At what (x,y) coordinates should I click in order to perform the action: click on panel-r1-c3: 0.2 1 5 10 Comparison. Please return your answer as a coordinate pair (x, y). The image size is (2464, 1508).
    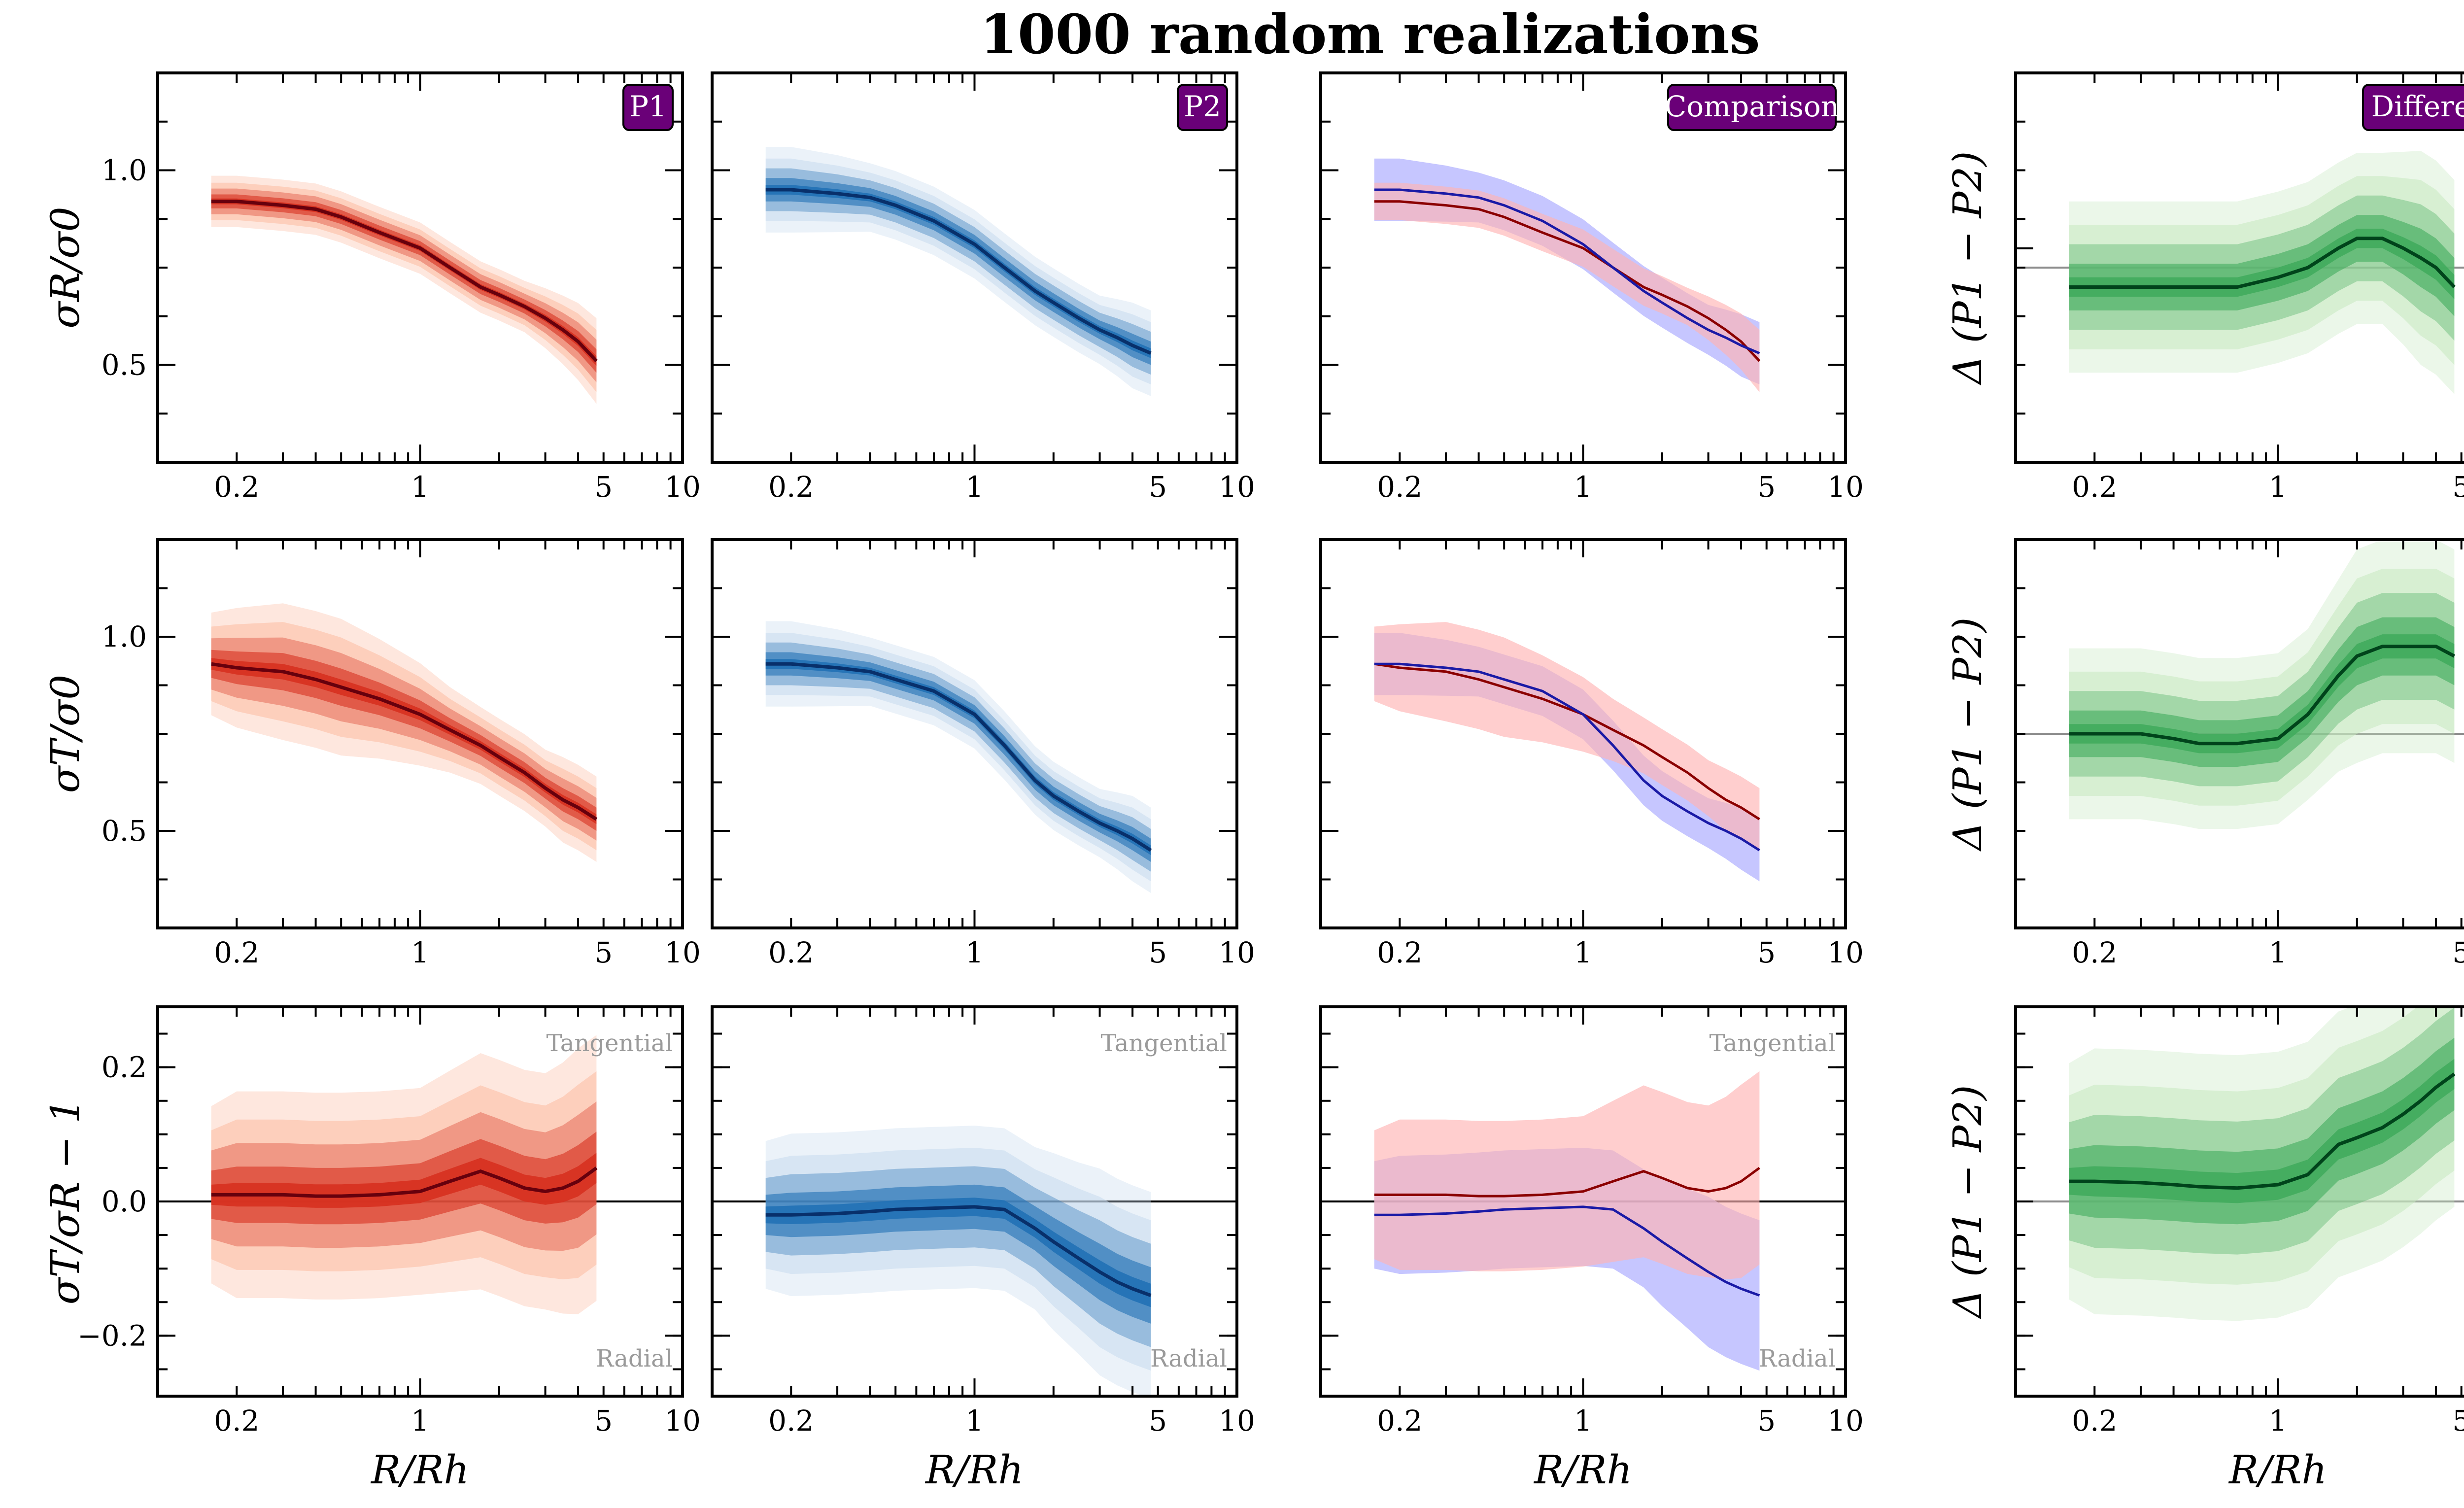
    Looking at the image, I should click on (1591, 287).